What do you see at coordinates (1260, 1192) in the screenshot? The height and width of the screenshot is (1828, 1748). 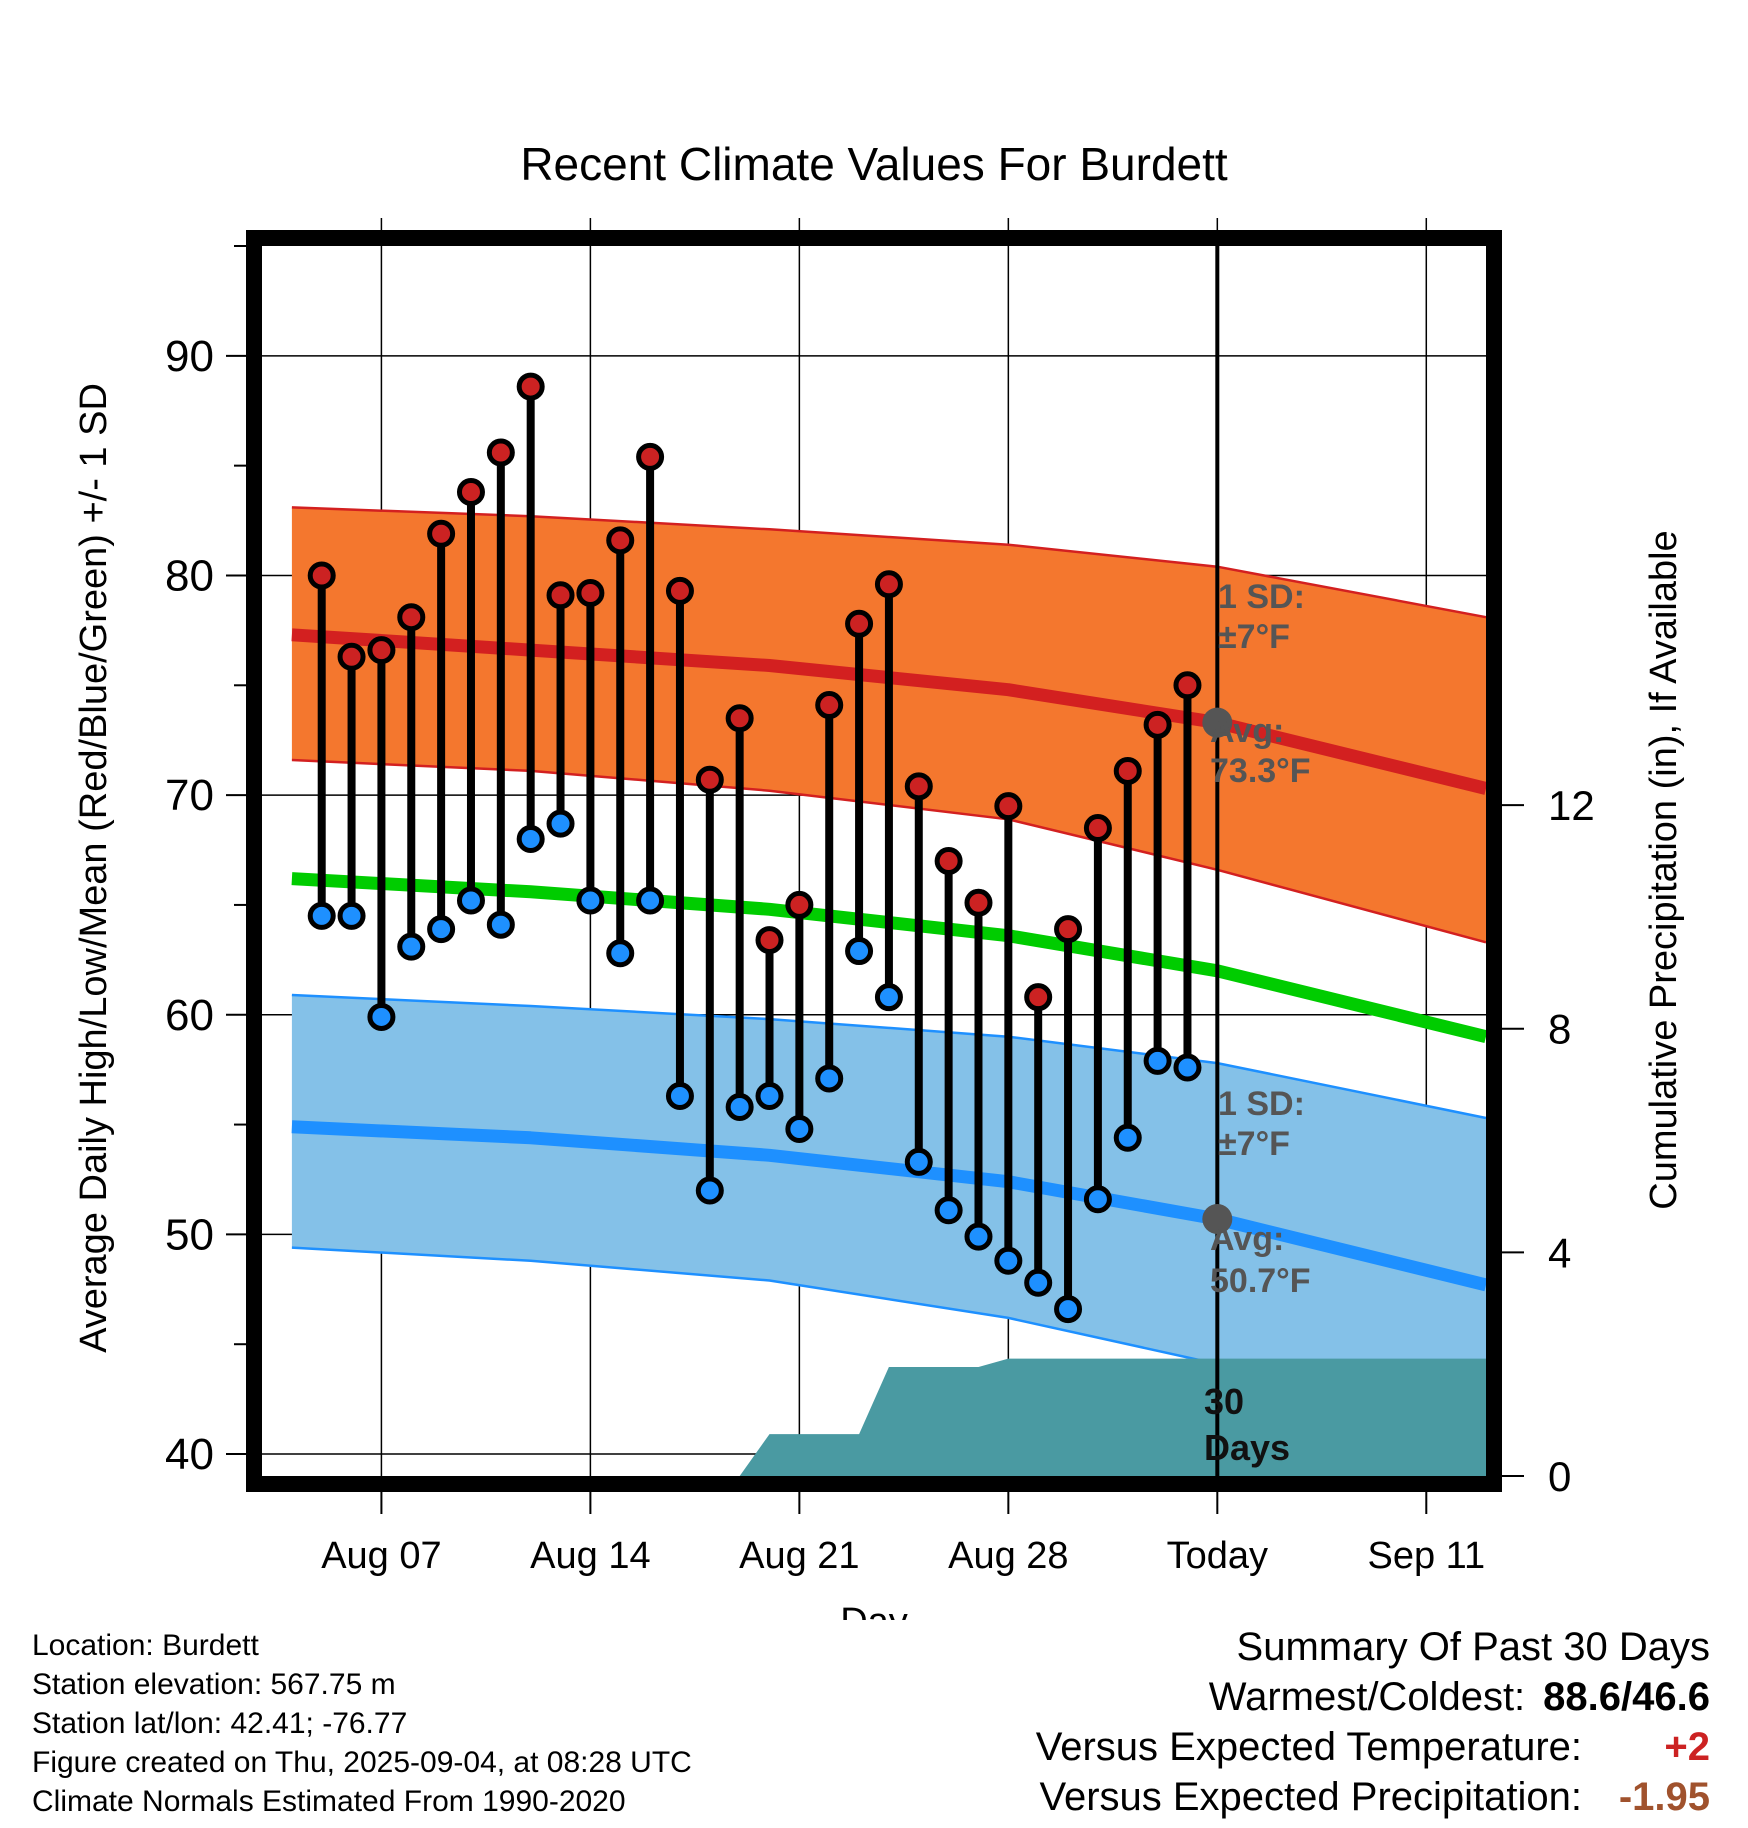 I see `low-annotation: 1 SD: ±7°F Avg: 50.7°F` at bounding box center [1260, 1192].